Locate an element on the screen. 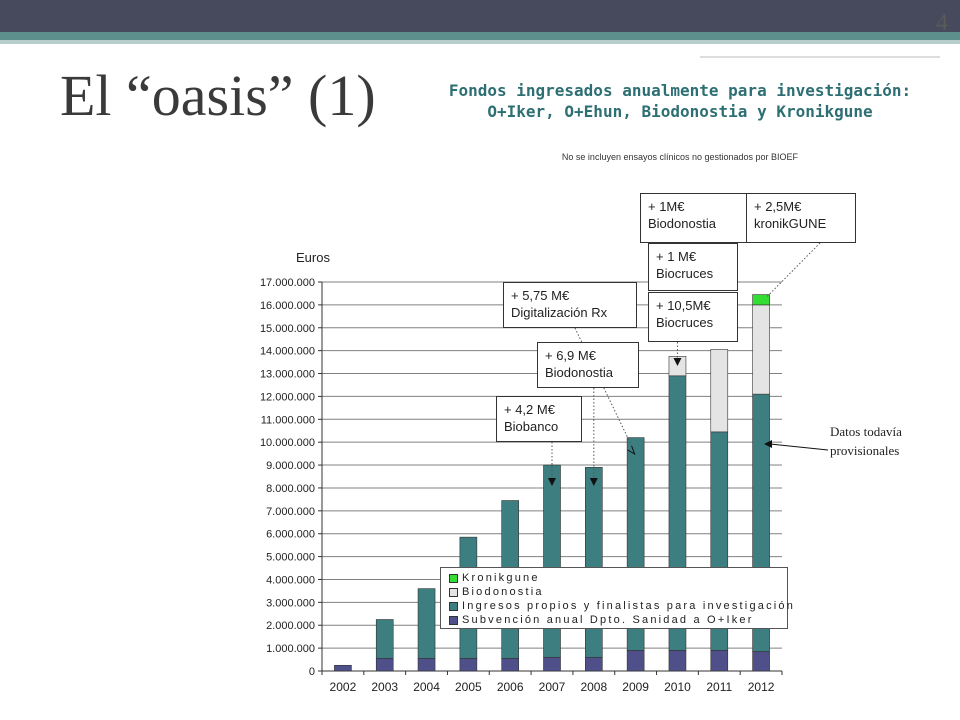 The height and width of the screenshot is (720, 960). y-tick-label: 4.000.000 is located at coordinates (290, 580).